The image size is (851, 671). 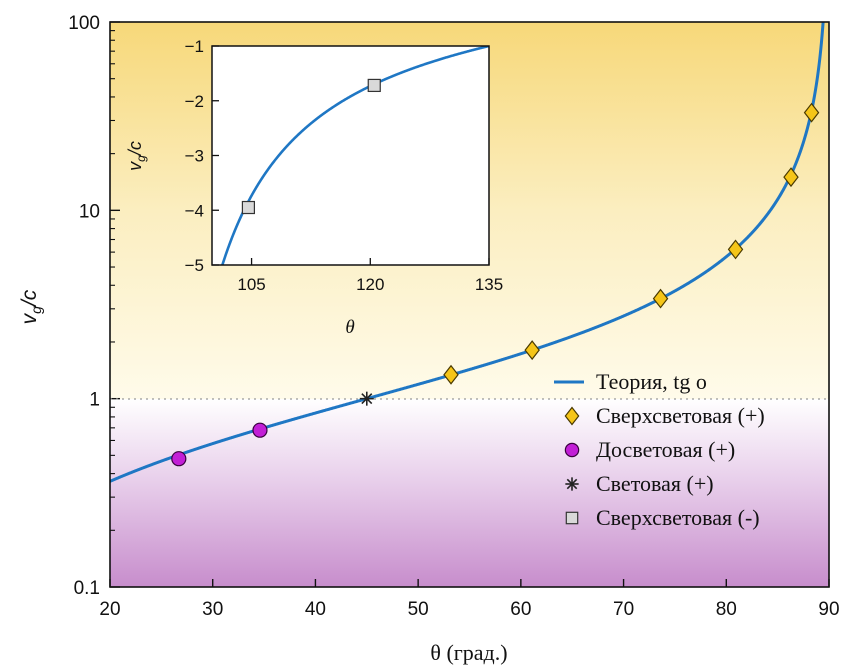 I want to click on legend-entry-label: Сверхсветовая (+), so click(x=680, y=415).